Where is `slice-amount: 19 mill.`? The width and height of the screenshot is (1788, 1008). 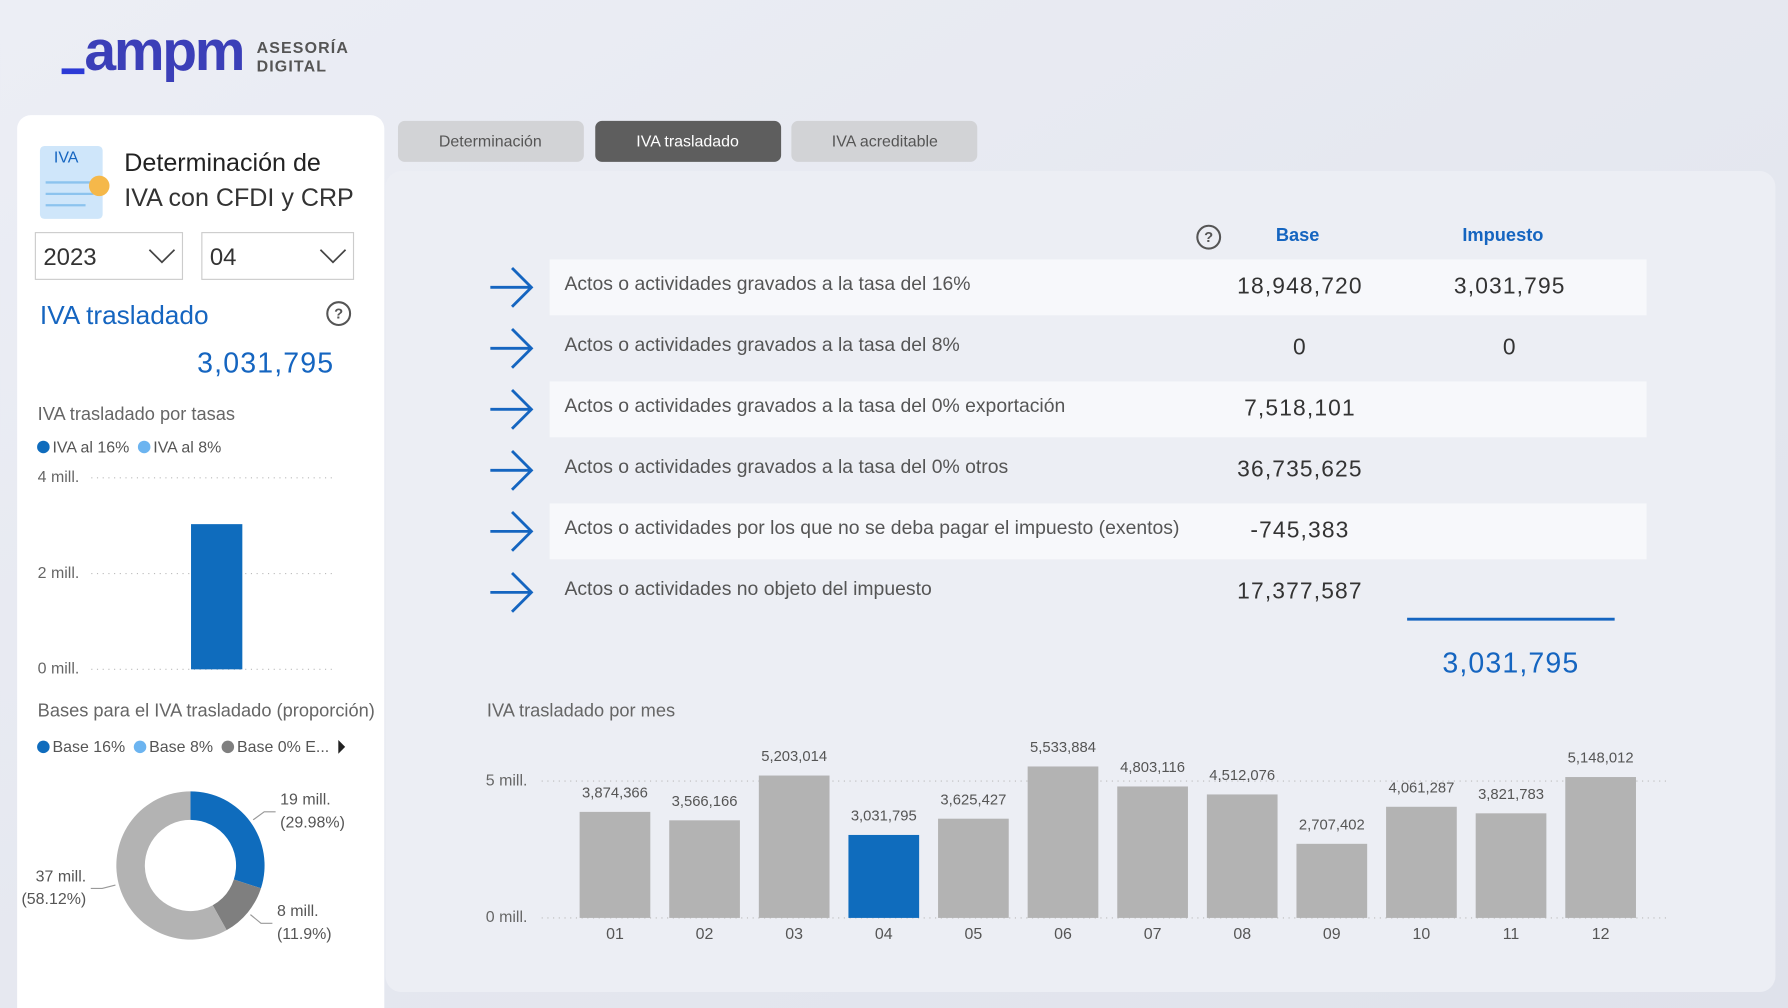 slice-amount: 19 mill. is located at coordinates (305, 800).